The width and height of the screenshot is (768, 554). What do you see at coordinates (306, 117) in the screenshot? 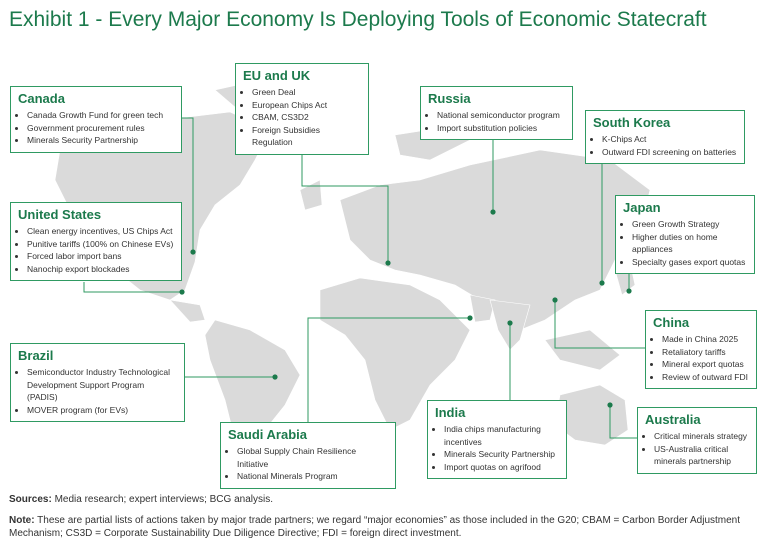
I see `policy-item: CBAM, CS3D2` at bounding box center [306, 117].